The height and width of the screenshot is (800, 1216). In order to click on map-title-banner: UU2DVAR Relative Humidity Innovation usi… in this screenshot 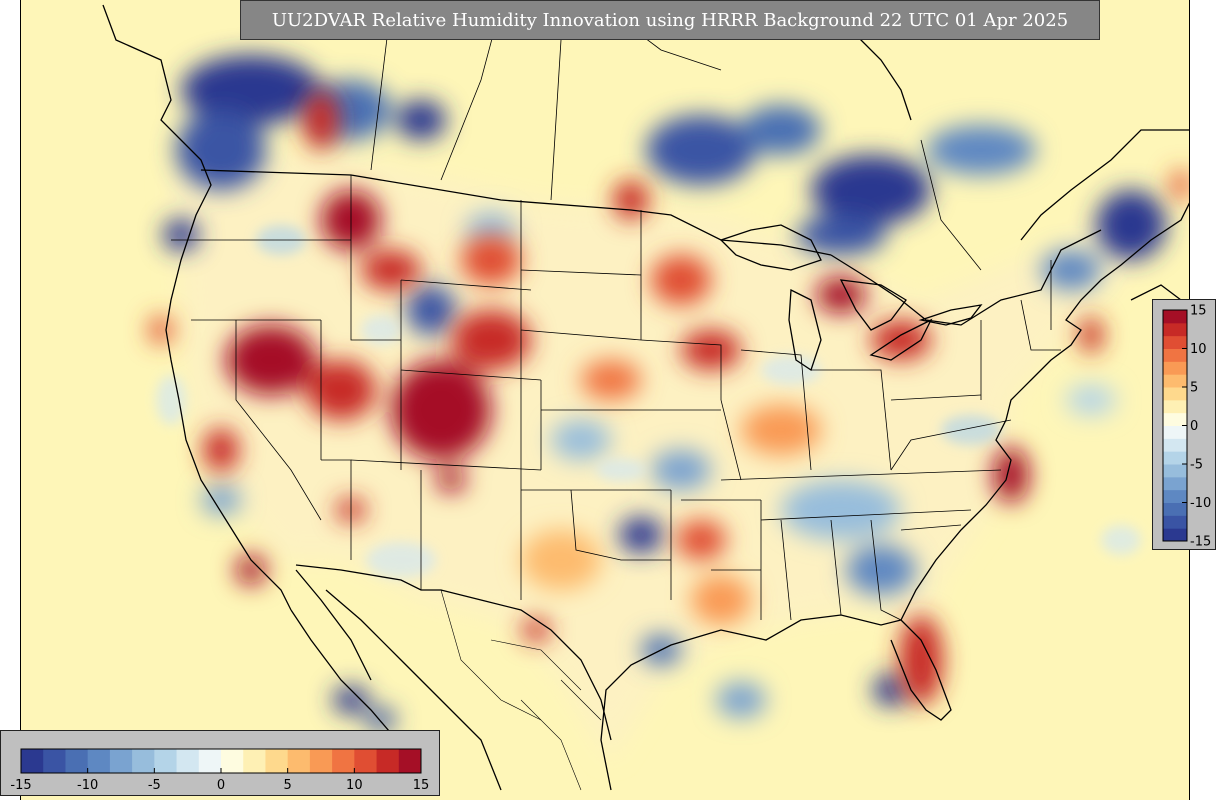, I will do `click(670, 20)`.